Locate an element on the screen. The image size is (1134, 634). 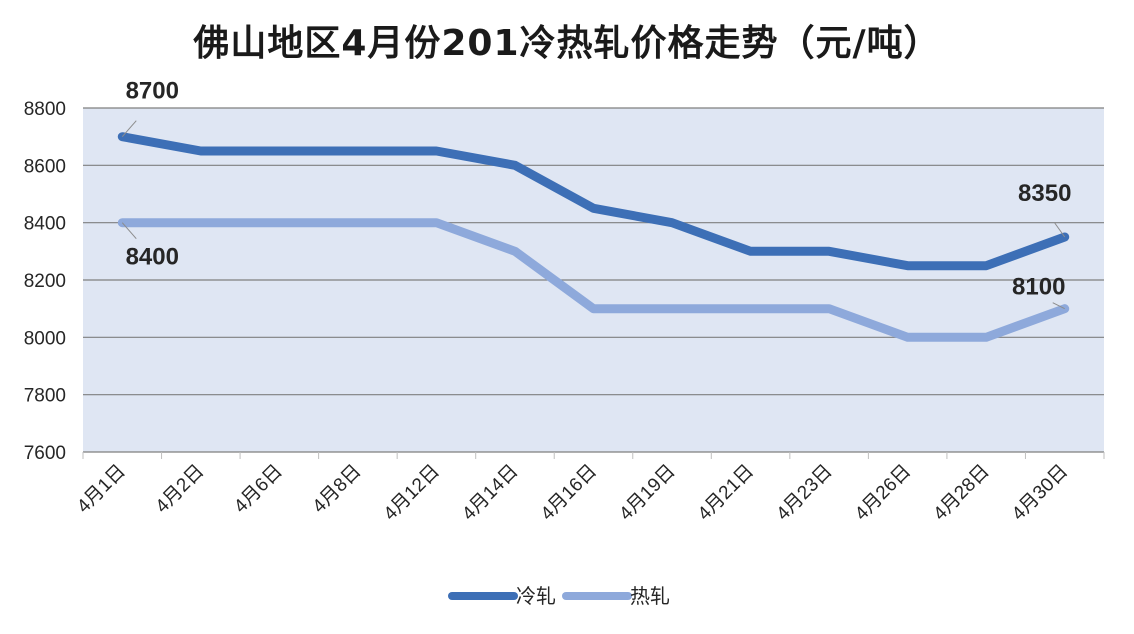
y-tick-label: 8800 is located at coordinates (45, 109).